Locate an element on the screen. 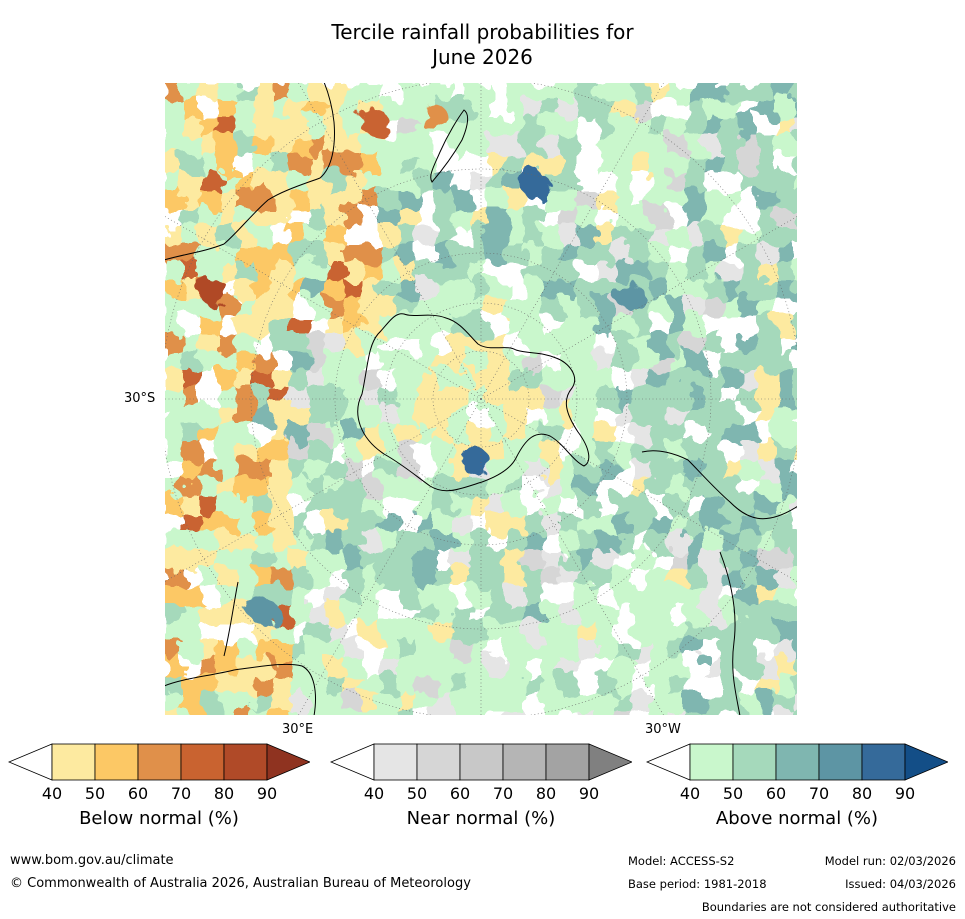 The image size is (965, 919). below-tick-40: 40 is located at coordinates (52, 793).